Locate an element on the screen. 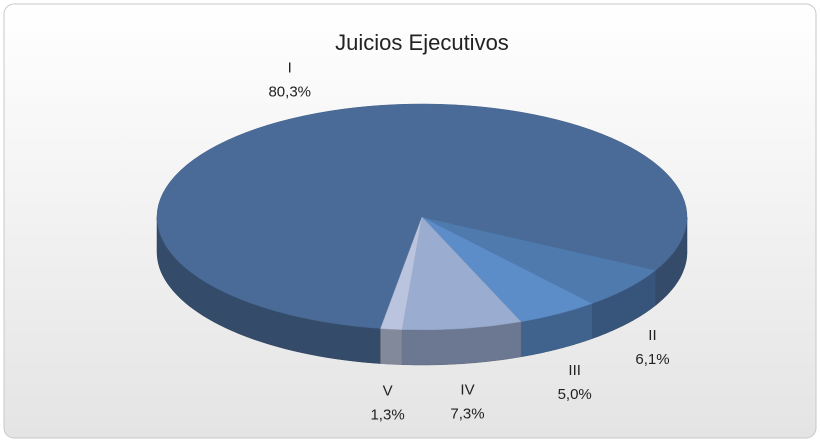 The width and height of the screenshot is (821, 448). slice-value-label: 5,0% is located at coordinates (575, 394).